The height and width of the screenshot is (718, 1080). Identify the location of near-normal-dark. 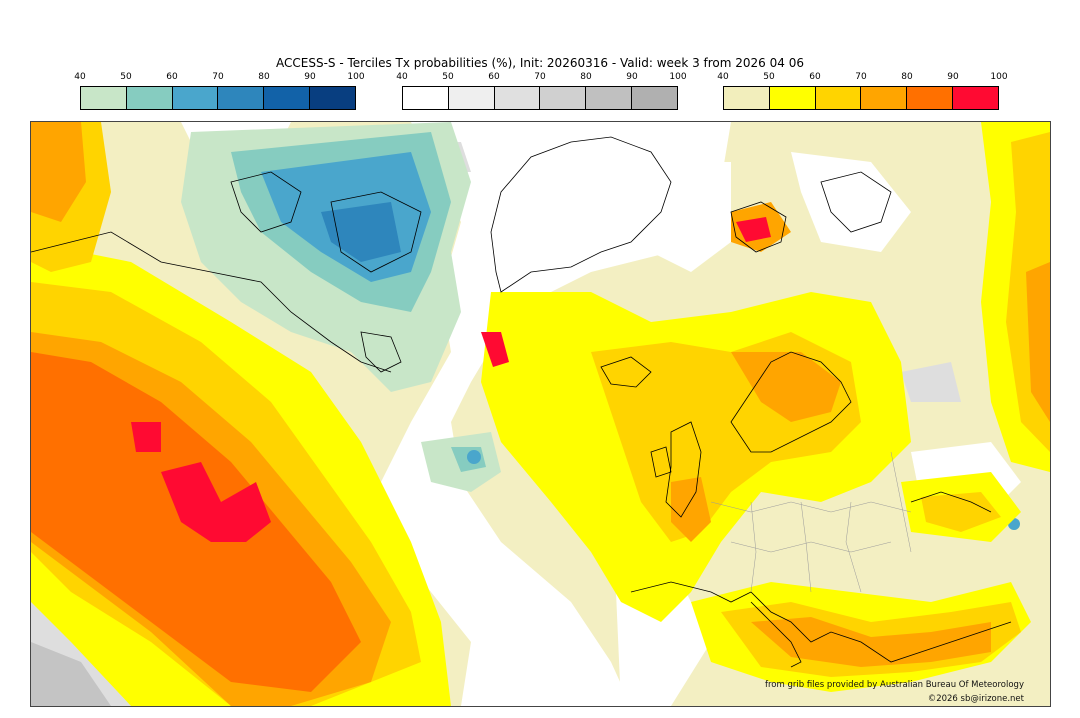
(71, 674).